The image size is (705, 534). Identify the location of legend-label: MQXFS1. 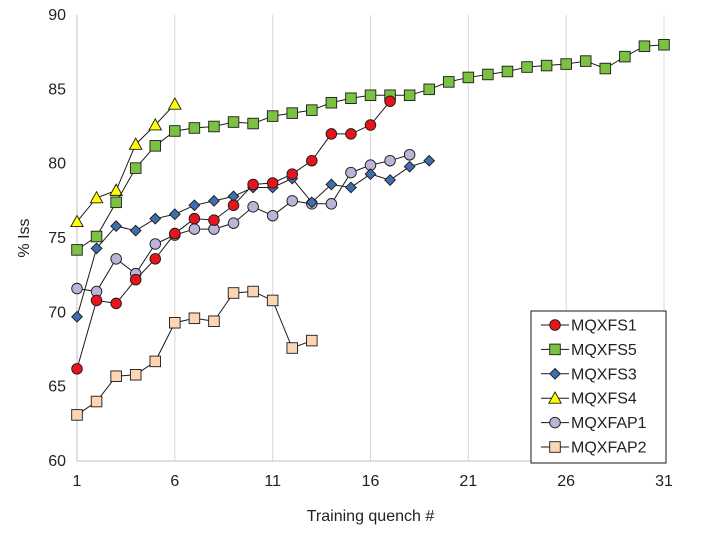
(604, 326).